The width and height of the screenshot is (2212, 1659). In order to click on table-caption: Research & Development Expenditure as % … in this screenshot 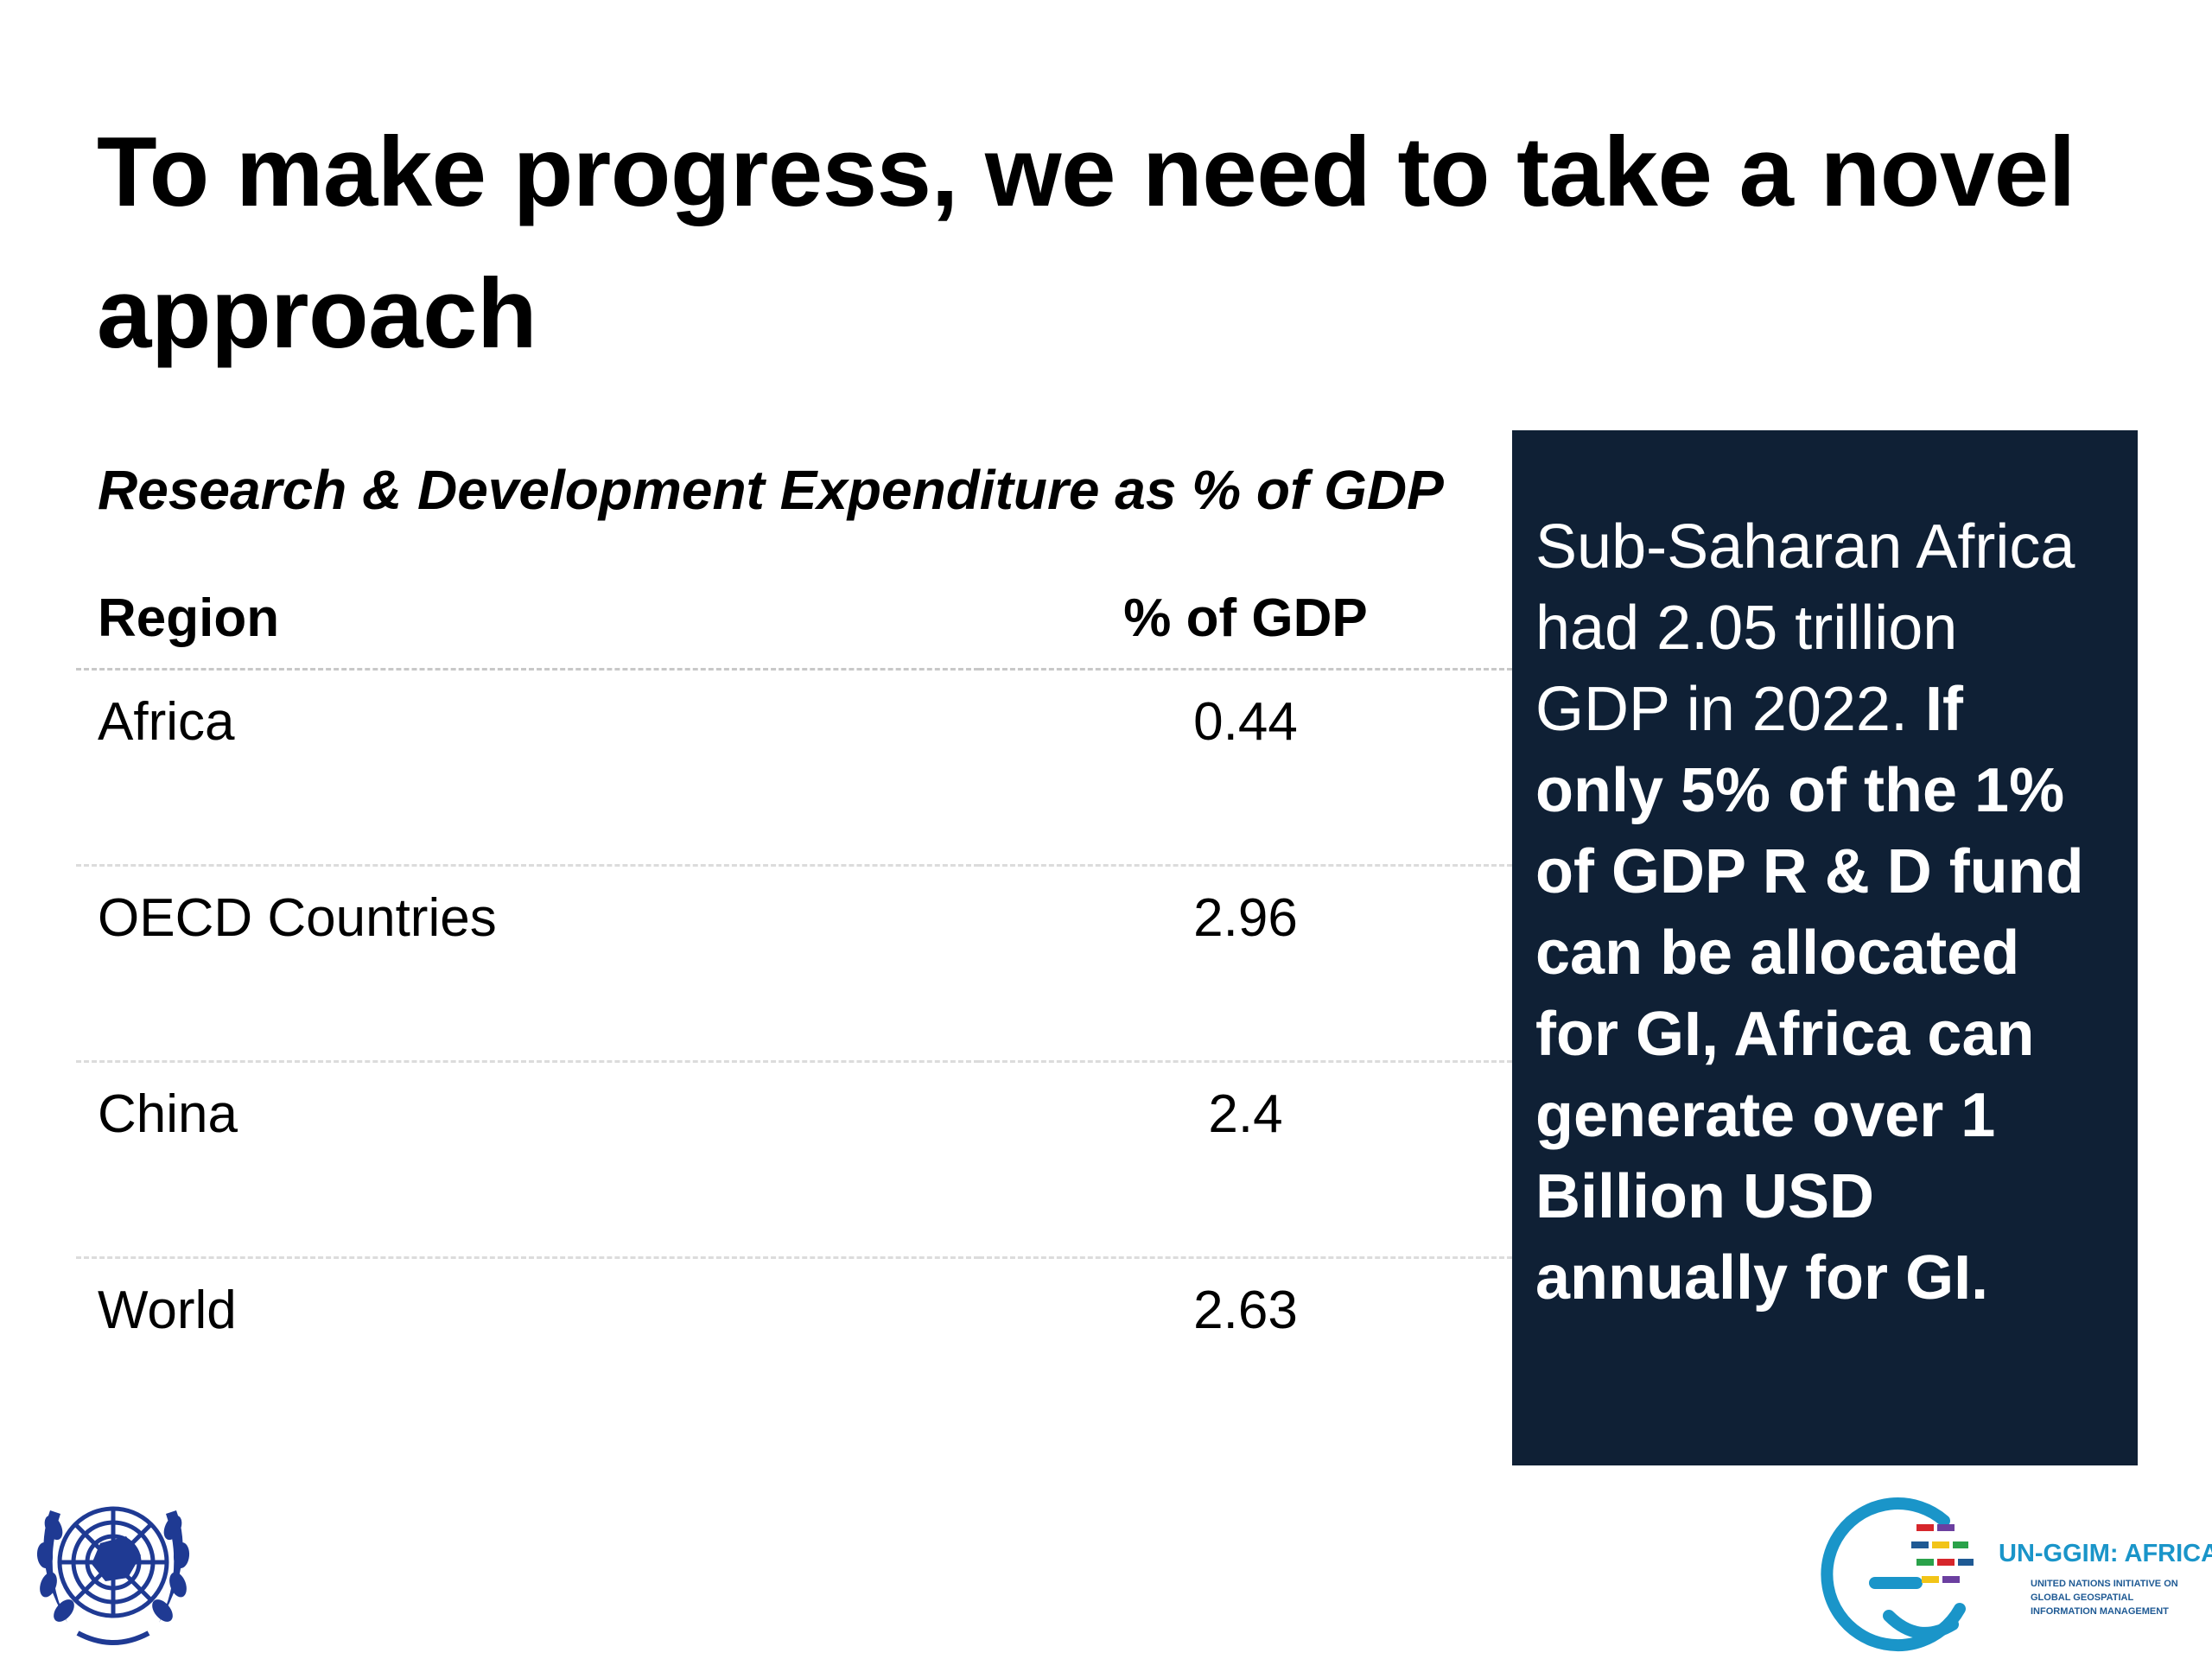, I will do `click(771, 490)`.